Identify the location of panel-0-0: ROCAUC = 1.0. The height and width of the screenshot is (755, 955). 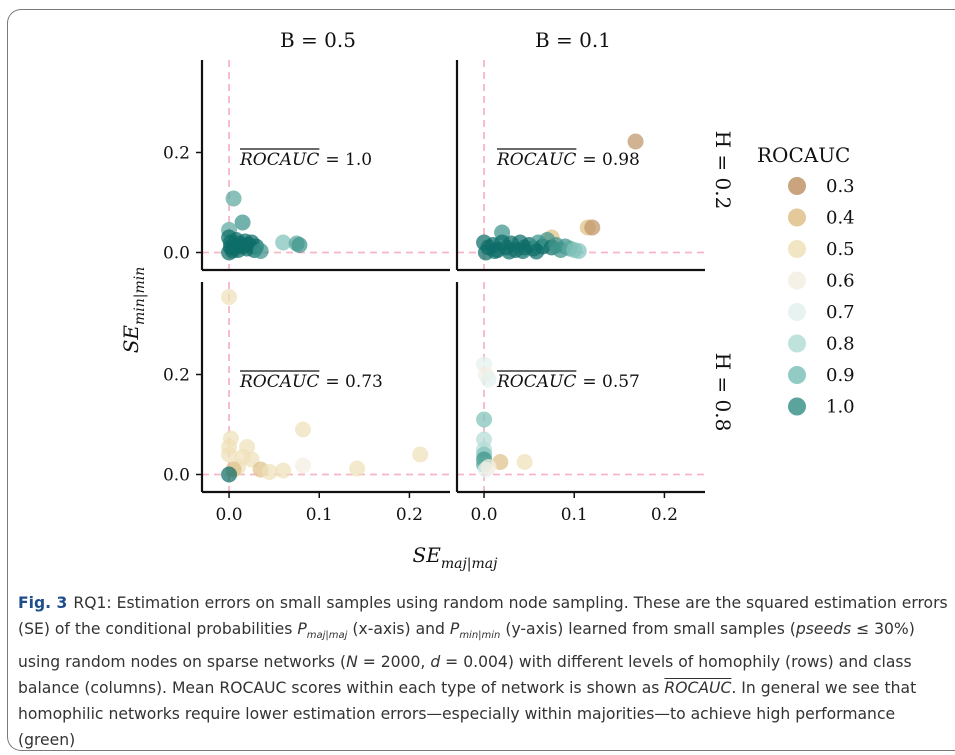
(325, 166).